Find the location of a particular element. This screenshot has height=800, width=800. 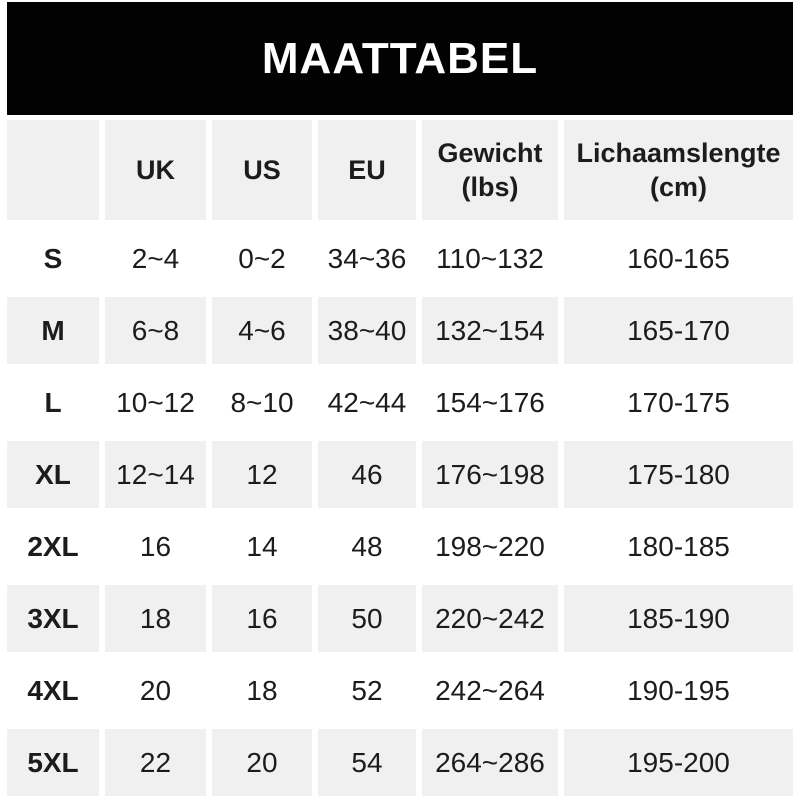

table-cell-us: 4~6 is located at coordinates (262, 330).